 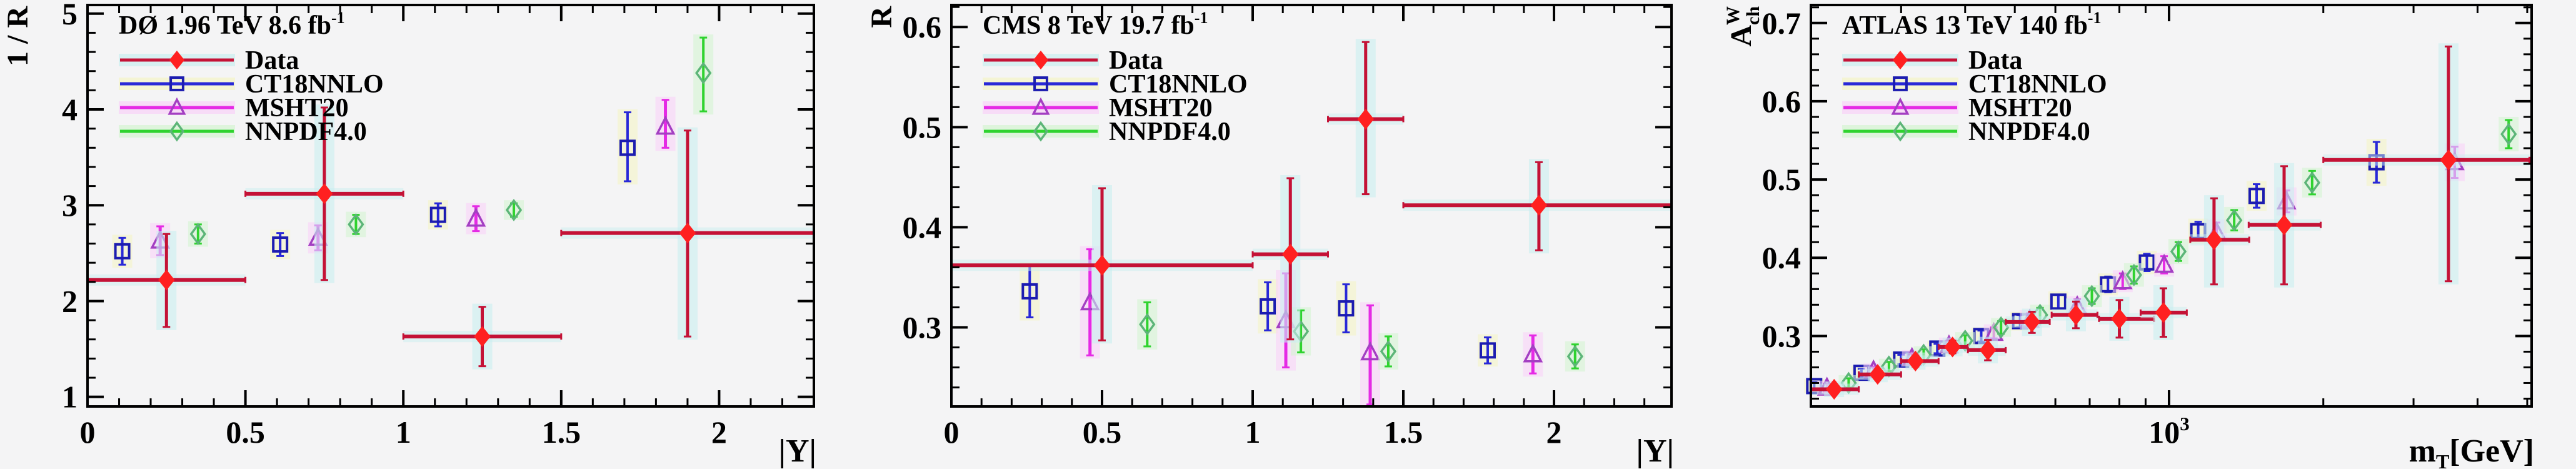 I want to click on y-tick-label: 3, so click(x=70, y=205).